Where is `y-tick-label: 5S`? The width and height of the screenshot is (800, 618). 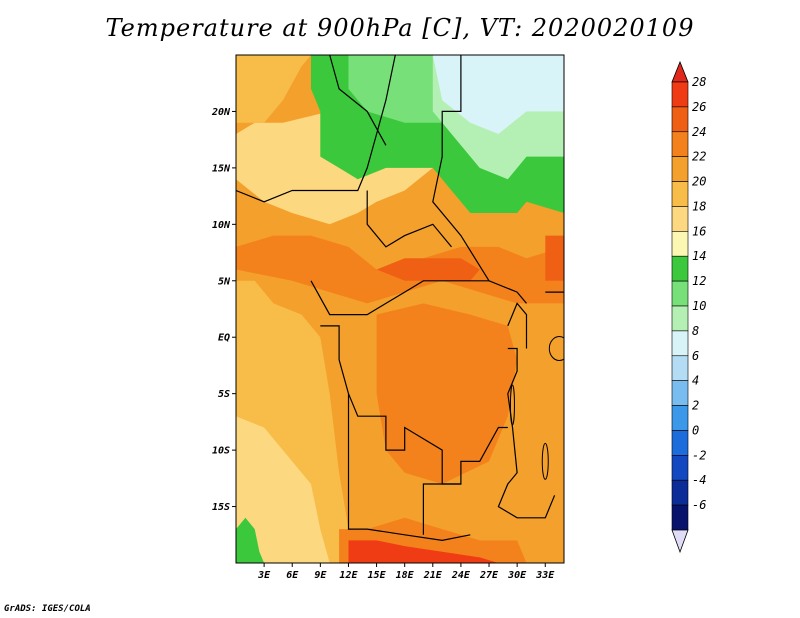
y-tick-label: 5S is located at coordinates (224, 394).